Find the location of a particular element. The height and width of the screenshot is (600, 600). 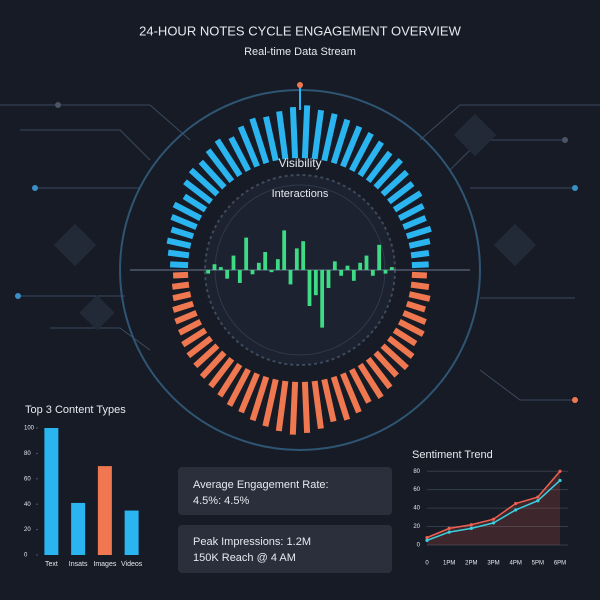

series-label: Visibility is located at coordinates (299, 163).